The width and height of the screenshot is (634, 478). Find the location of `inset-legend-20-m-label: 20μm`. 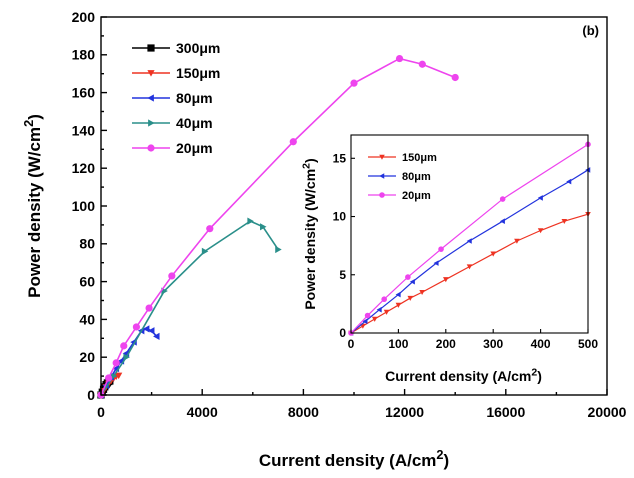

inset-legend-20-m-label: 20μm is located at coordinates (416, 196).